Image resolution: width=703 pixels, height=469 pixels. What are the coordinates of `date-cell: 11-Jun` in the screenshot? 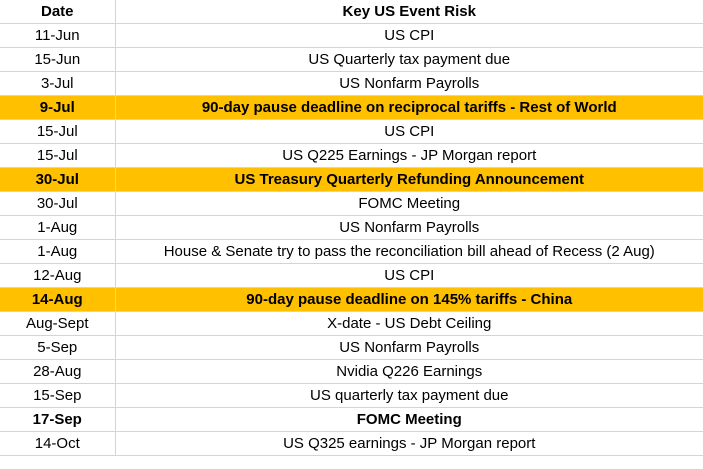 It's located at (58, 35).